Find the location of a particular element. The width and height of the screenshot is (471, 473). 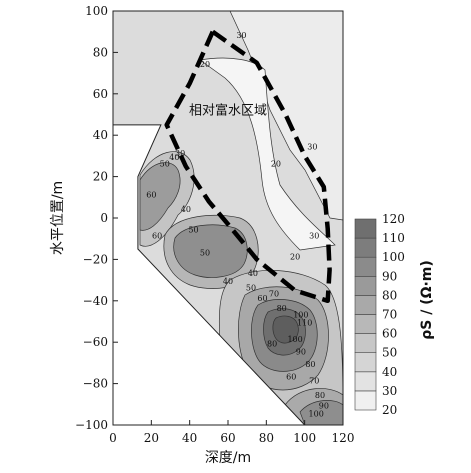

rich-water-region-label: 相对富水区域 is located at coordinates (228, 111).